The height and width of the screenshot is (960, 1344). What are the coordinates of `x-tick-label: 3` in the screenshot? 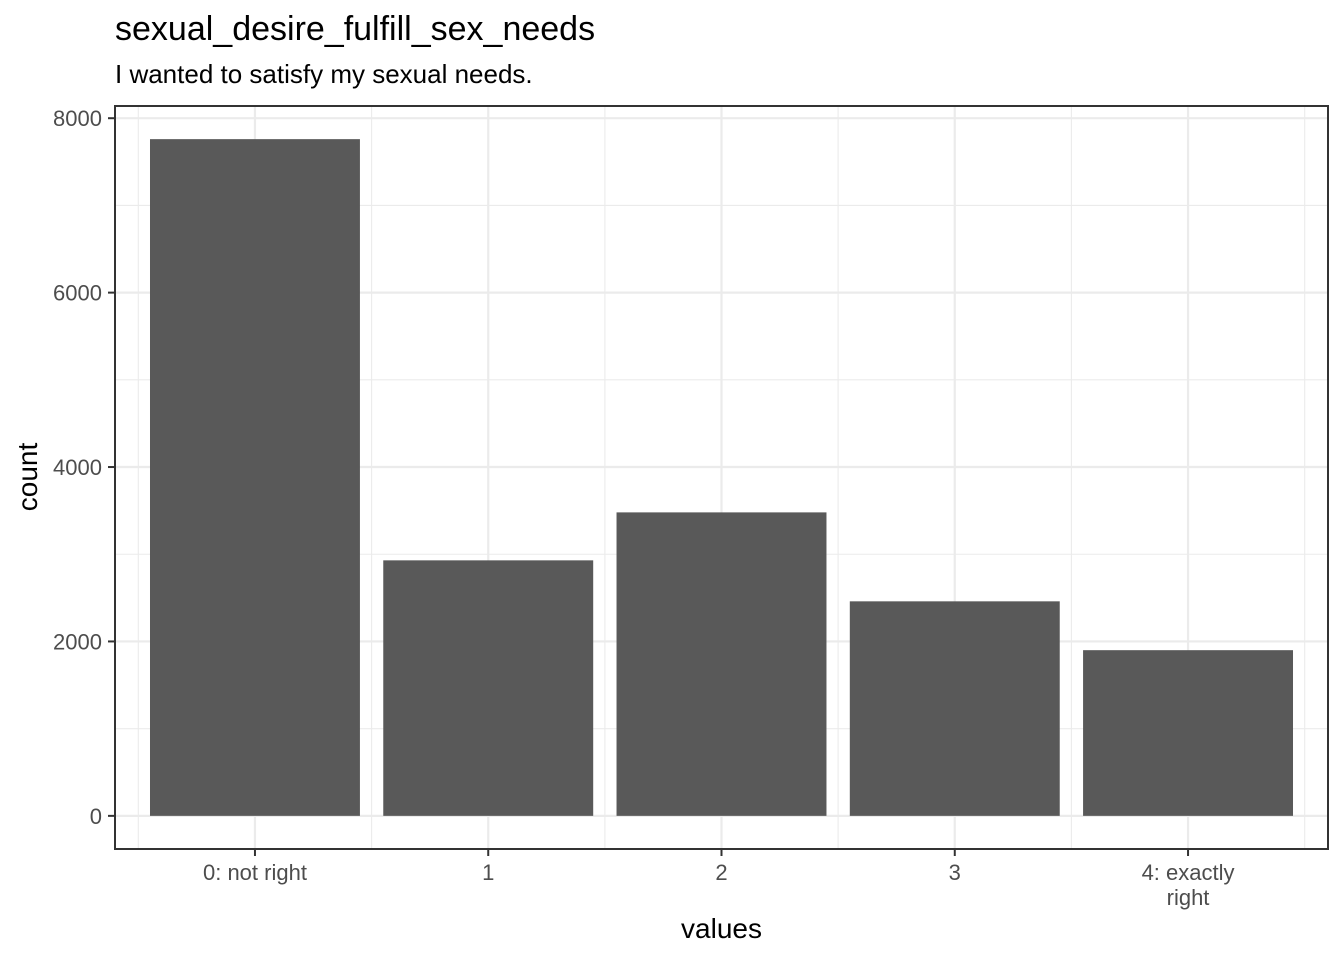 It's located at (955, 872).